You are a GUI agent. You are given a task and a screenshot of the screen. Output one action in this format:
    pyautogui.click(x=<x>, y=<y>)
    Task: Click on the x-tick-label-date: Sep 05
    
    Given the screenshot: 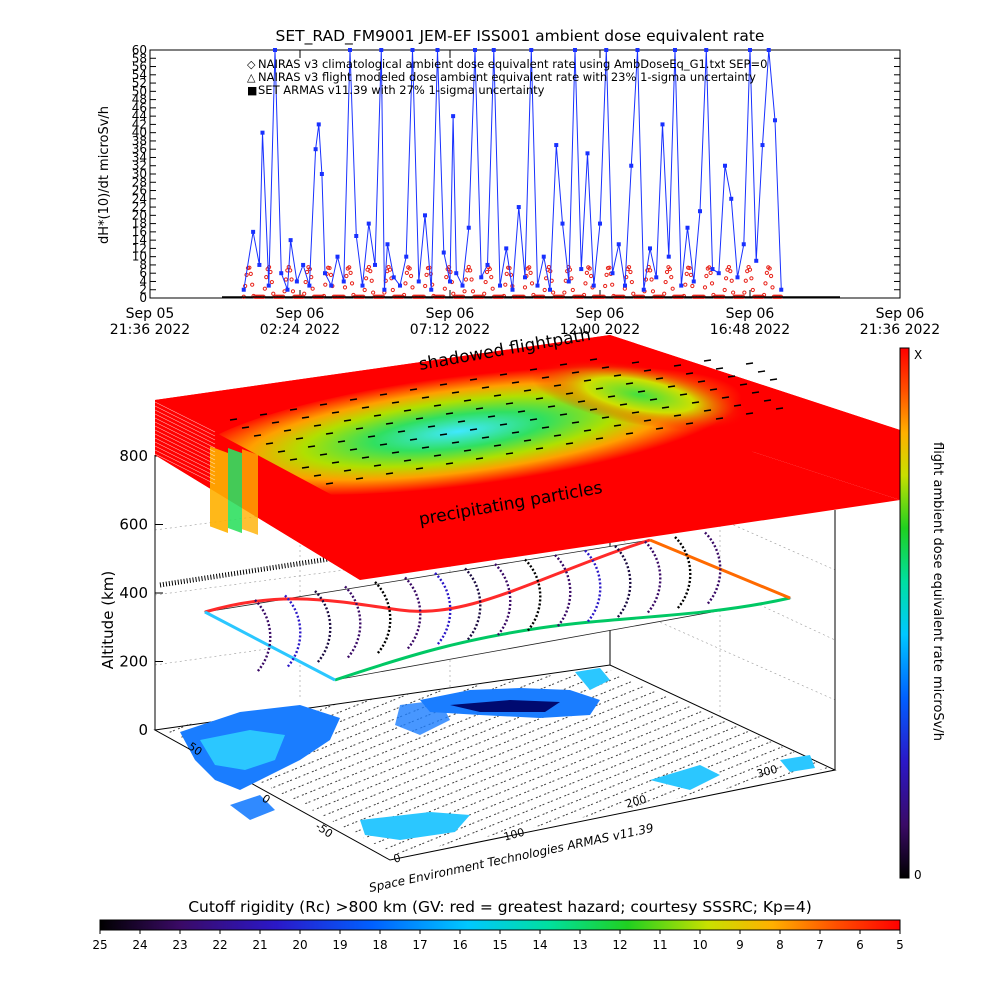 What is the action you would take?
    pyautogui.click(x=150, y=314)
    